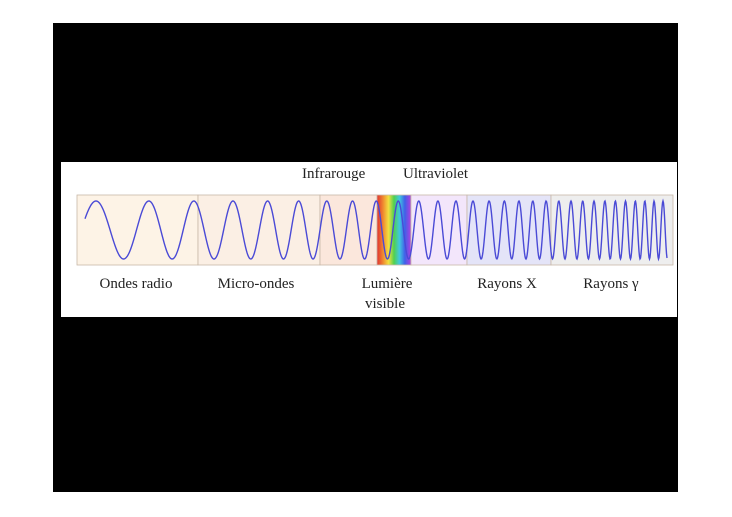  I want to click on label-xray: Rayons X, so click(507, 284).